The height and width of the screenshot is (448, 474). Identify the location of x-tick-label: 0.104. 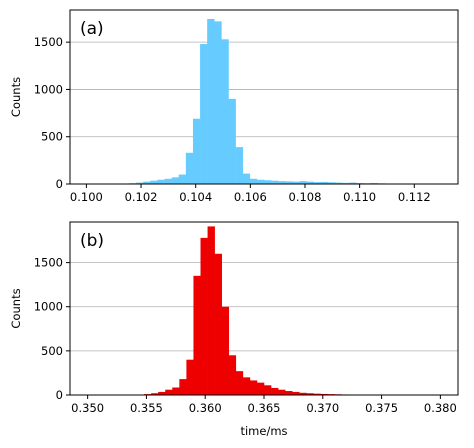
(195, 197).